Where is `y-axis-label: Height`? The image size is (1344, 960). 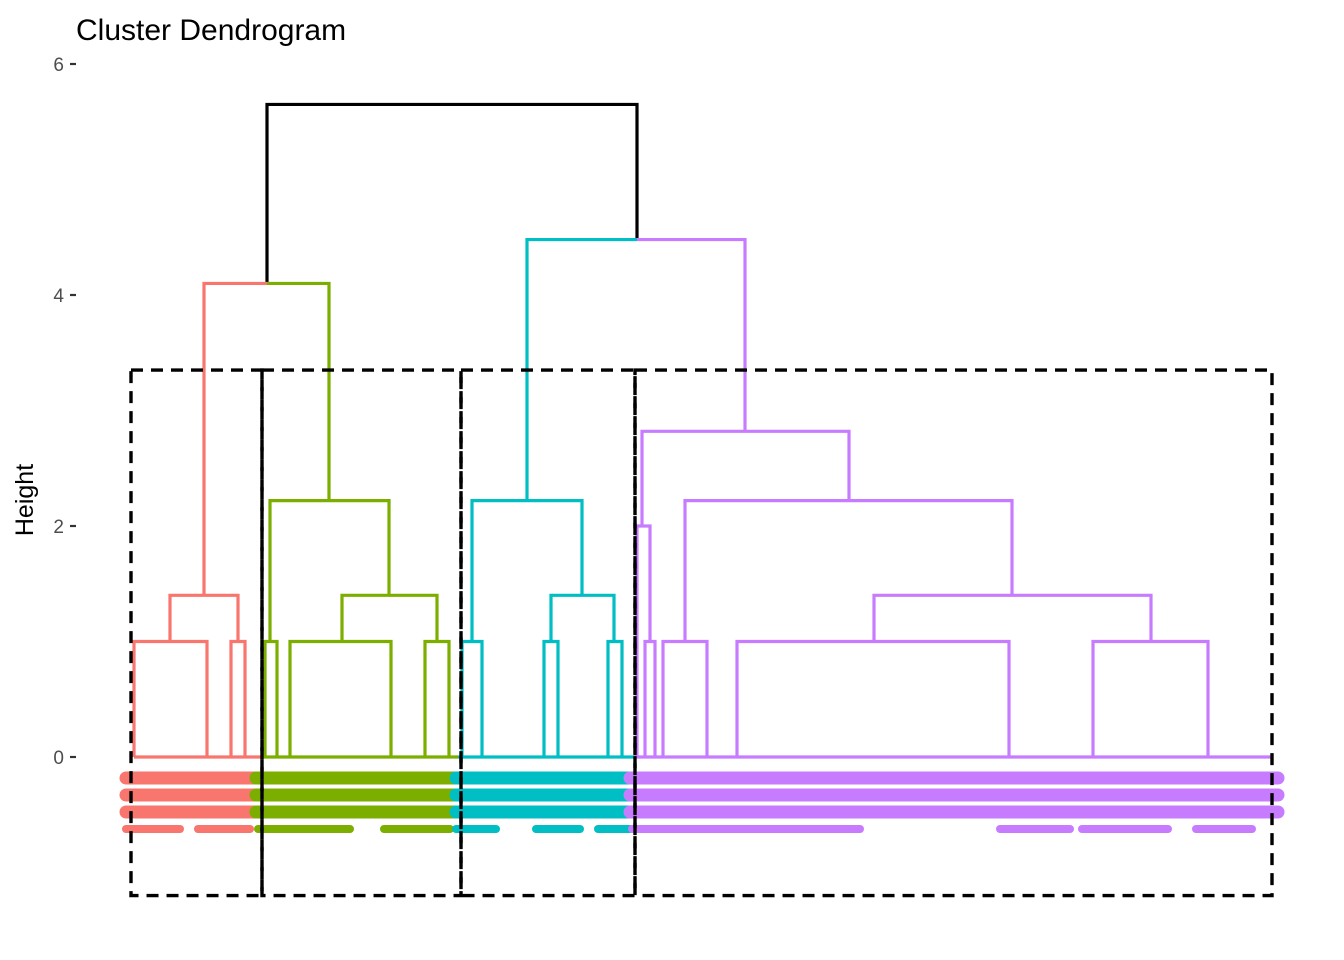 y-axis-label: Height is located at coordinates (25, 500).